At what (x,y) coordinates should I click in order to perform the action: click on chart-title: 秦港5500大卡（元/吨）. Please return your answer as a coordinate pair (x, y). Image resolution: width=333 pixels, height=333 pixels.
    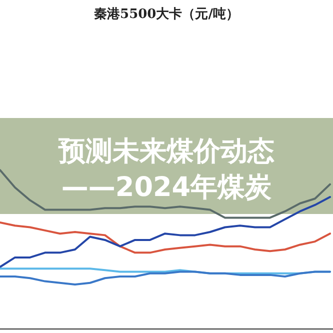
    Looking at the image, I should click on (166, 14).